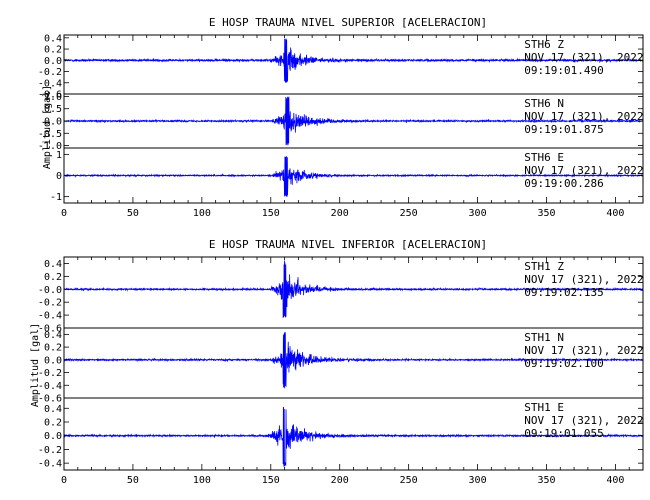 This screenshot has height=500, width=650. I want to click on time-label: 09:19:01.055, so click(563, 433).